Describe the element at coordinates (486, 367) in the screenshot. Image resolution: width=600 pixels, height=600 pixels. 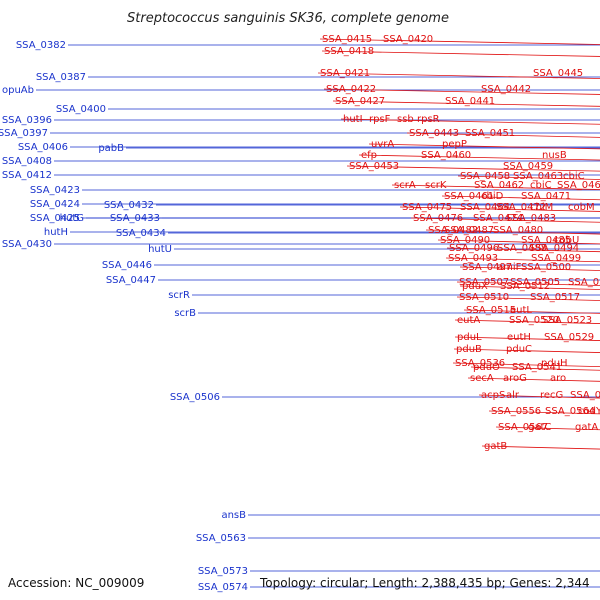
I see `right-gene-label: pduO` at that location.